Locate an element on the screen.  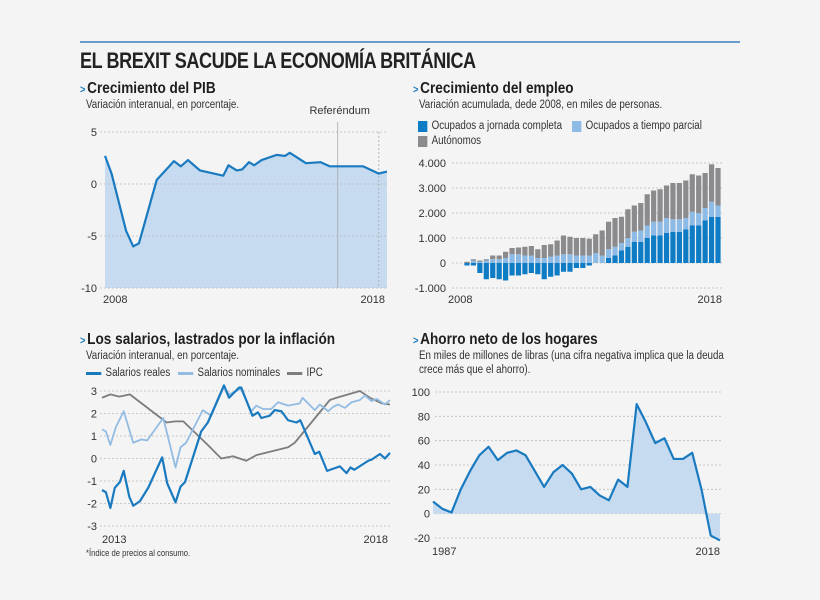
legend-label: Ocupados a jornada completa is located at coordinates (497, 126).